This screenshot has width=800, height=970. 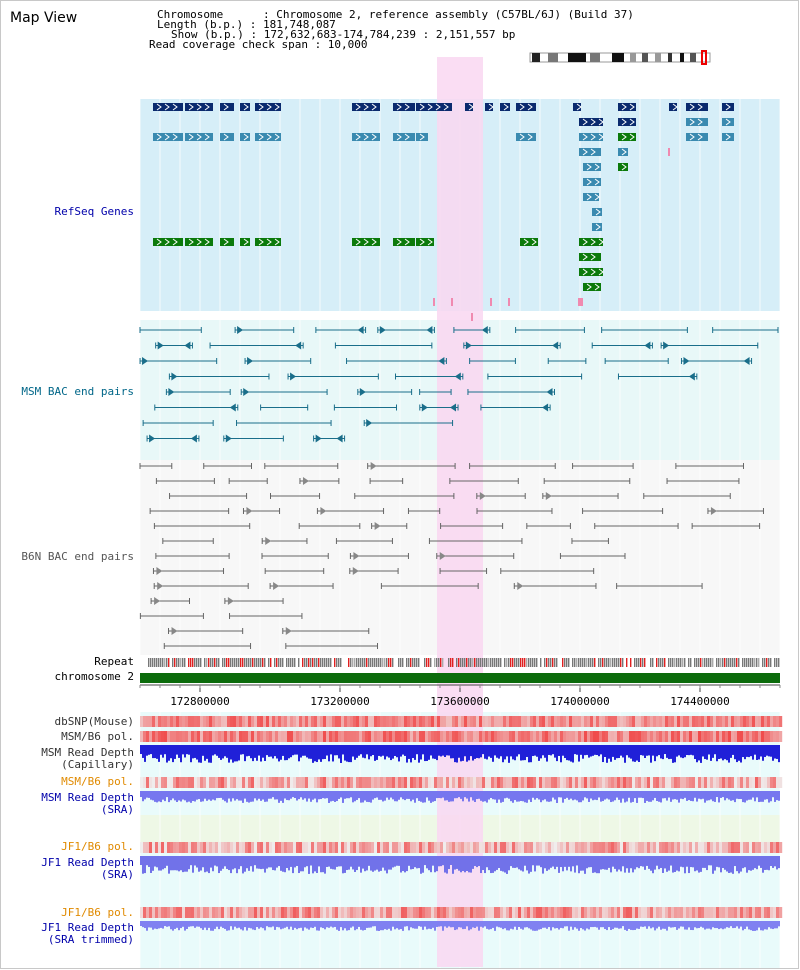 What do you see at coordinates (658, 57) in the screenshot?
I see `ideogram-band` at bounding box center [658, 57].